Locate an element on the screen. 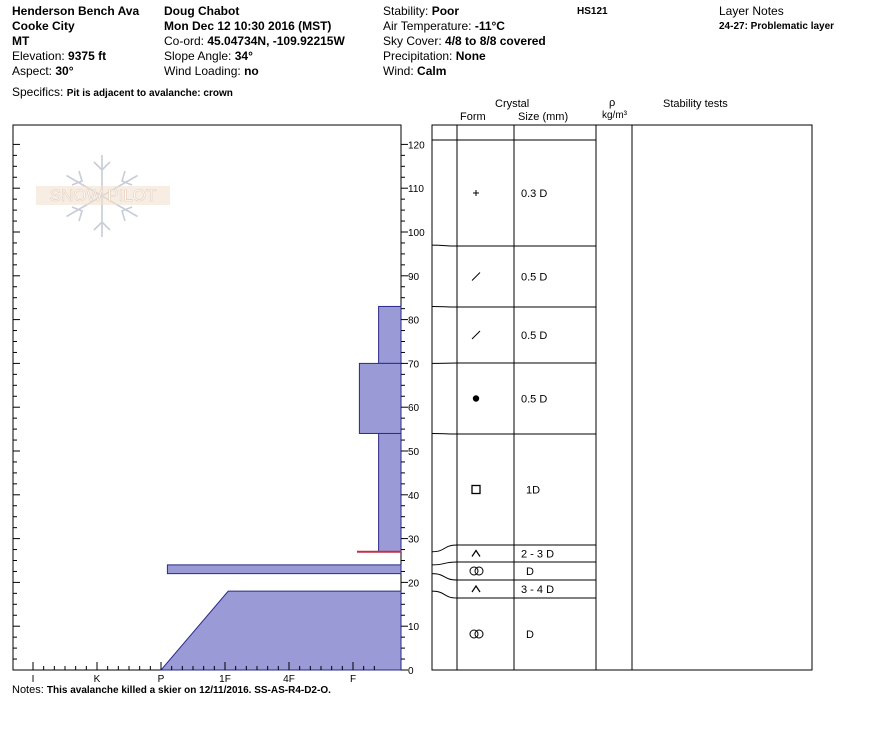  hardness-label-4f: 4F is located at coordinates (289, 679).